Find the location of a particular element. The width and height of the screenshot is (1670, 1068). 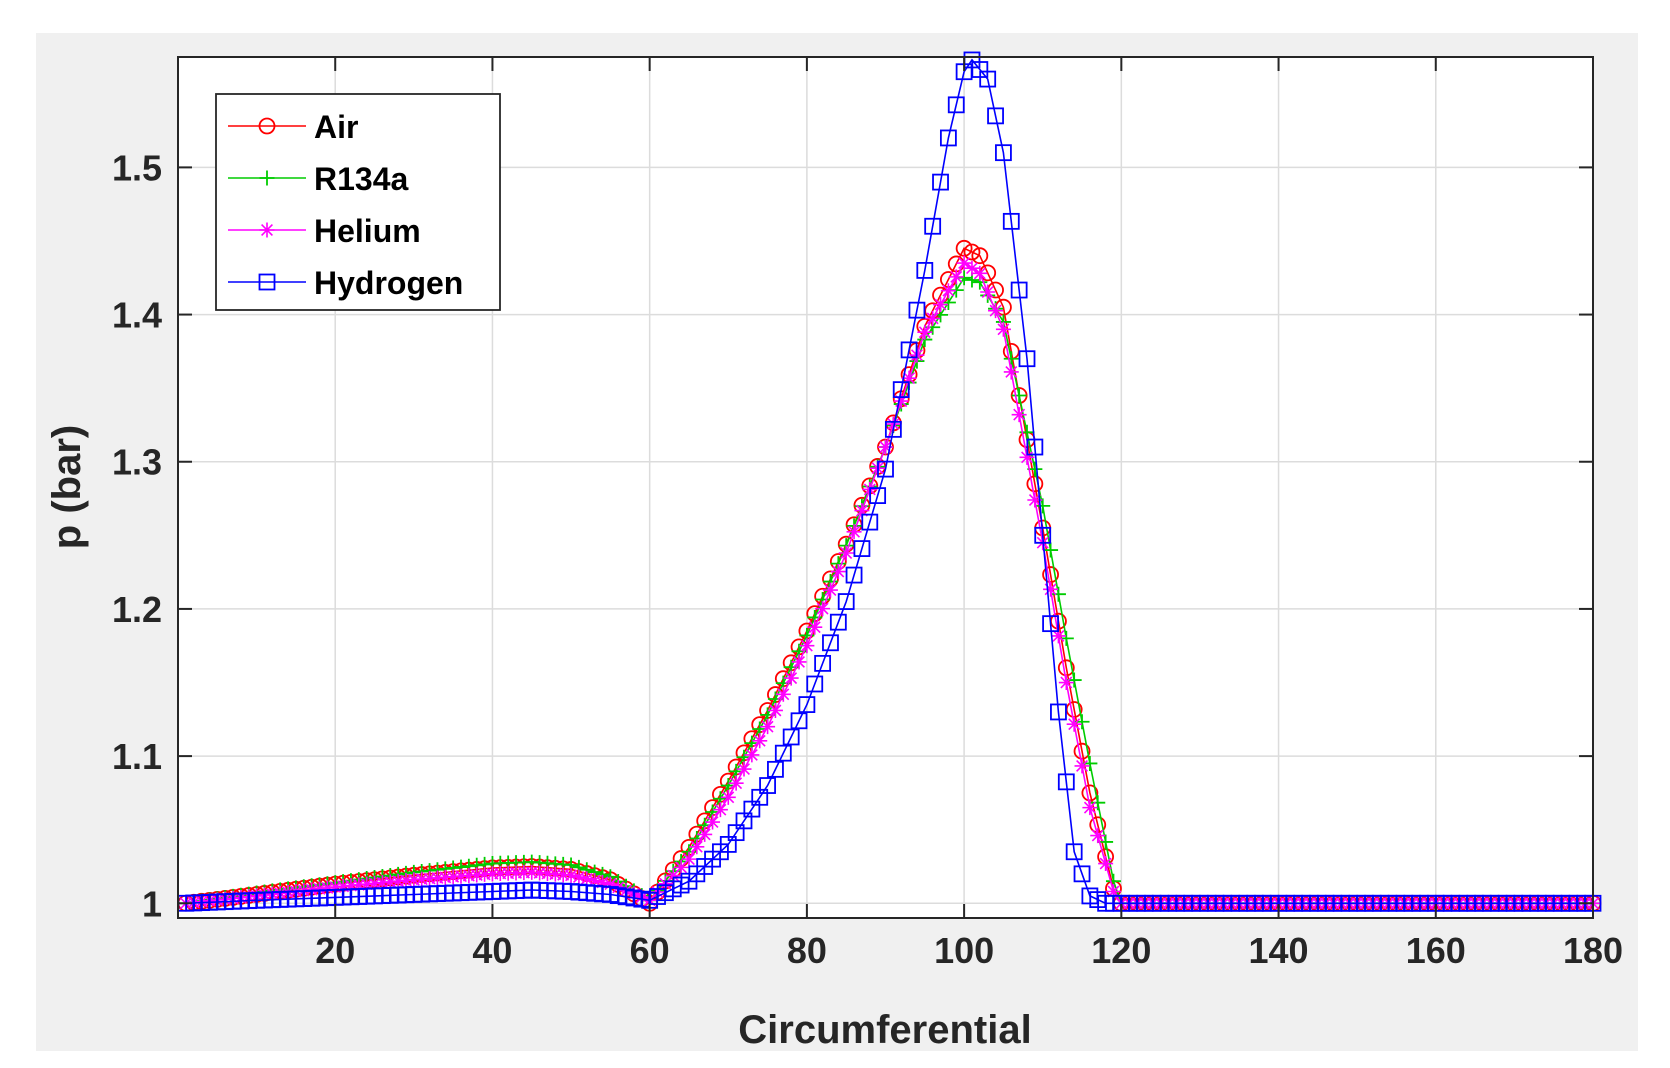

y-axis-label: p (bar) is located at coordinates (67, 487).